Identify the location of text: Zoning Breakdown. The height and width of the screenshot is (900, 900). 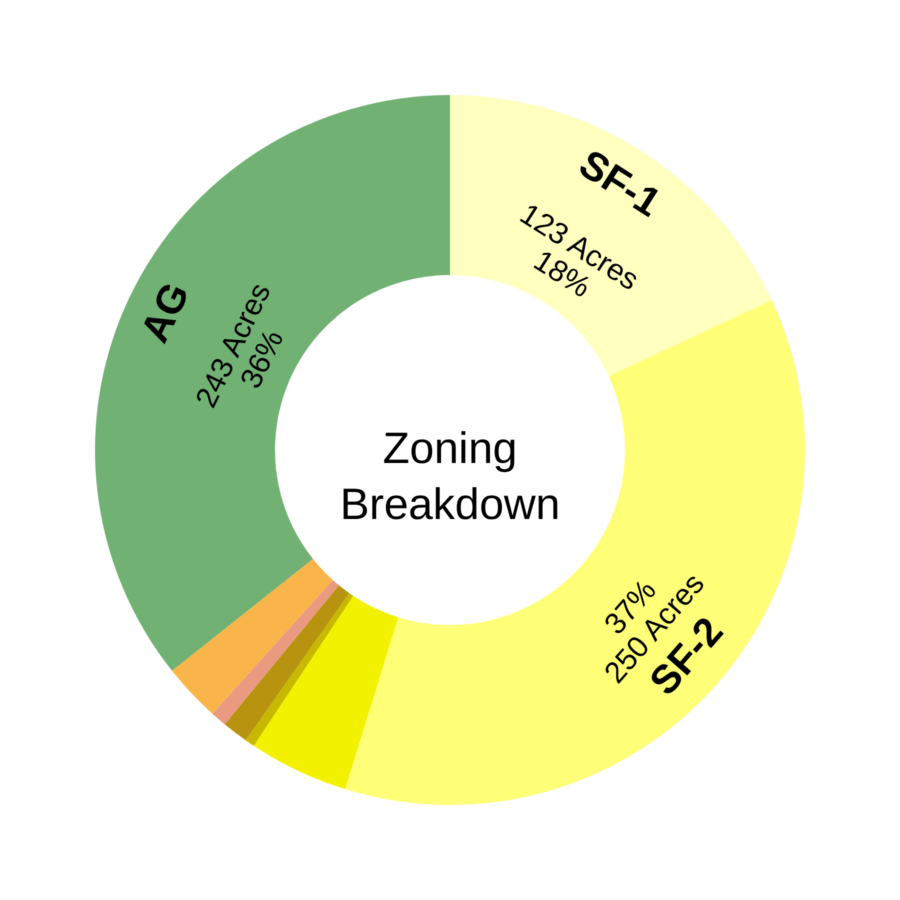
(450, 476).